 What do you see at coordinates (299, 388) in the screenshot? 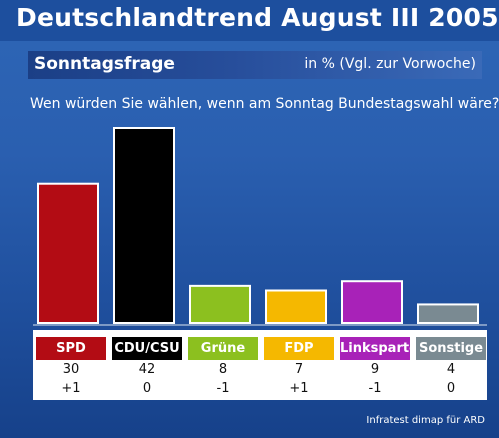
I see `change-label-3: +1` at bounding box center [299, 388].